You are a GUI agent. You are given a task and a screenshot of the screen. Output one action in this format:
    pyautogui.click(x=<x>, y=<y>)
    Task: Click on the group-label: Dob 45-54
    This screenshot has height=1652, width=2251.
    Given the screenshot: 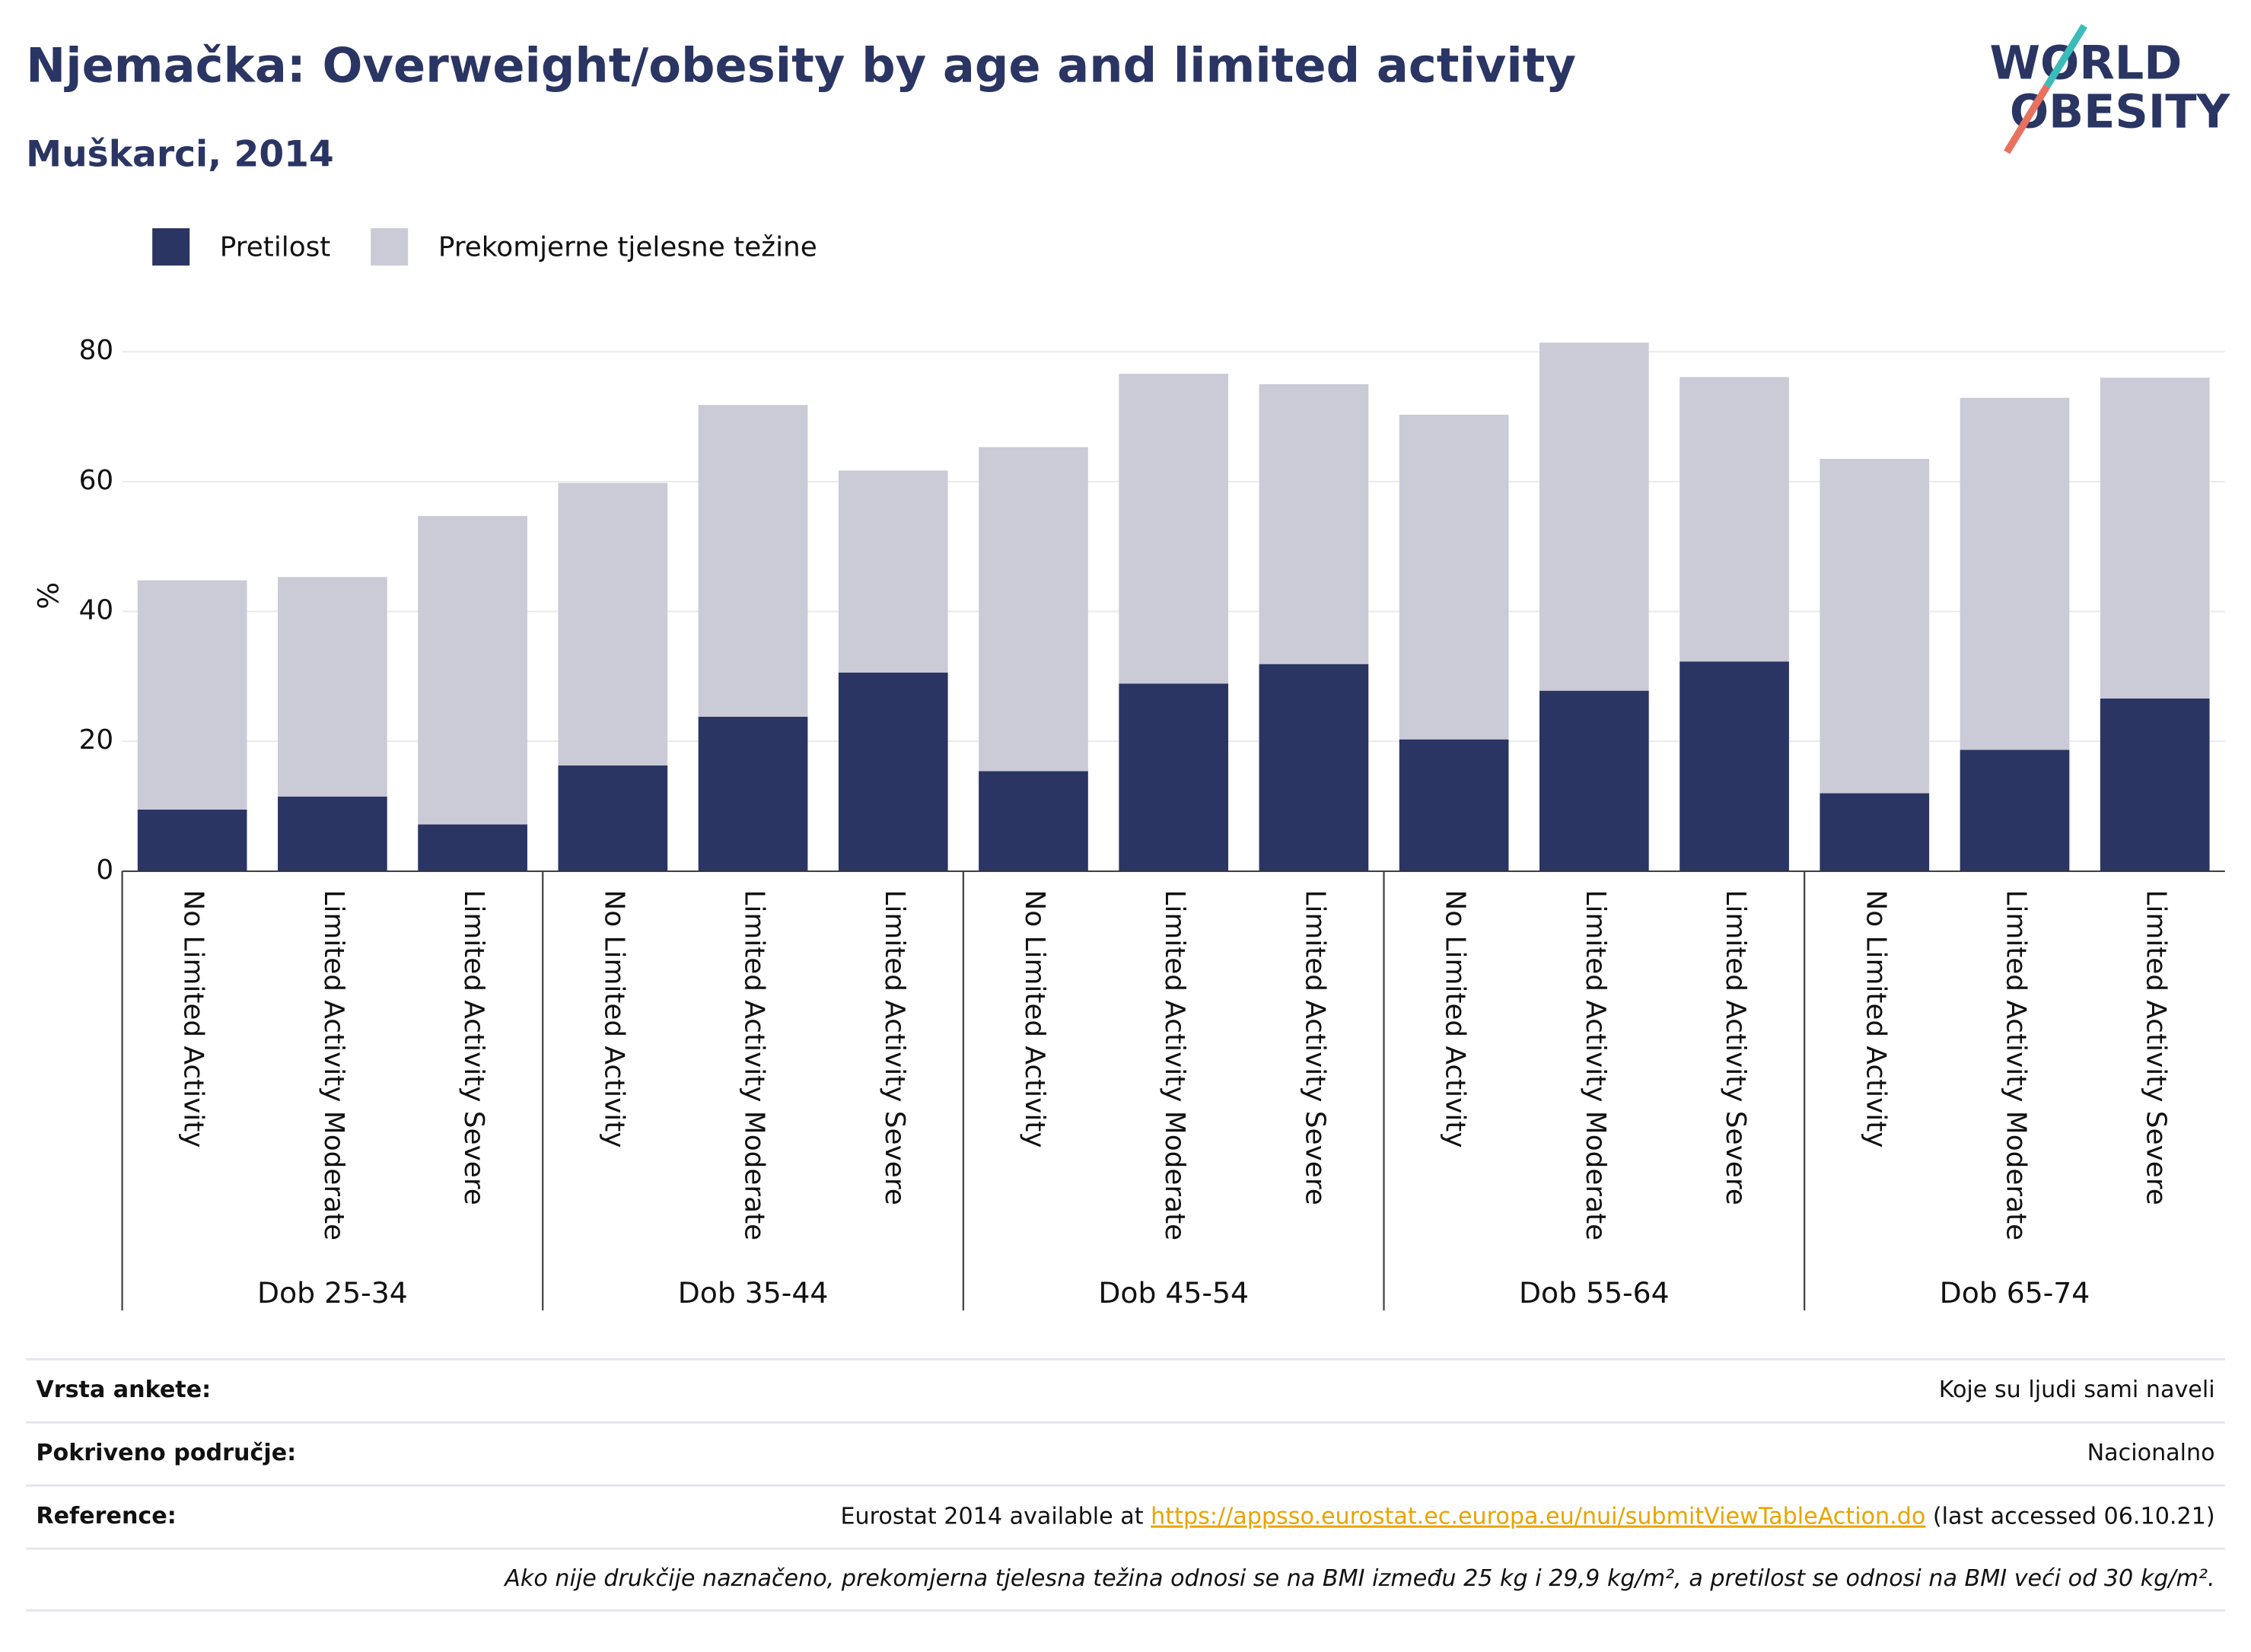 What is the action you would take?
    pyautogui.click(x=1173, y=1293)
    